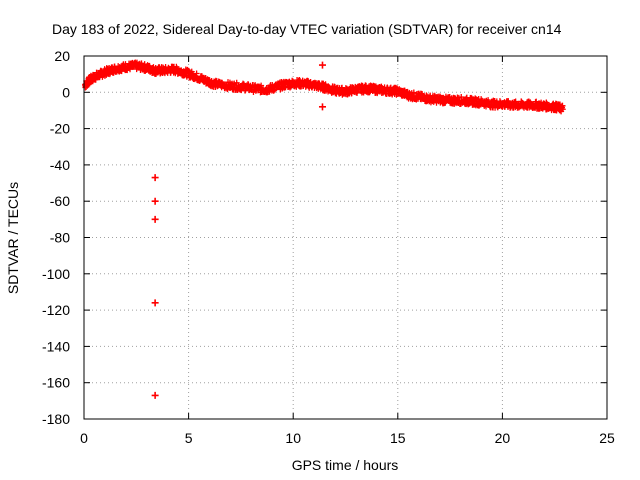 The height and width of the screenshot is (480, 640). I want to click on y-tick-label: -100, so click(56, 274).